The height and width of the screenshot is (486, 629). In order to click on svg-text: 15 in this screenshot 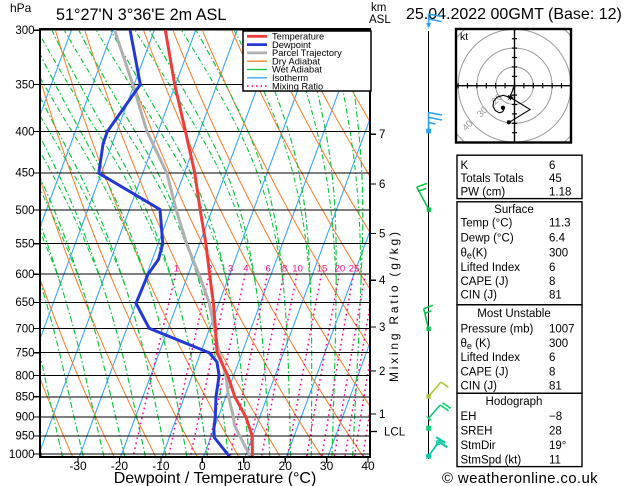, I will do `click(322, 269)`.